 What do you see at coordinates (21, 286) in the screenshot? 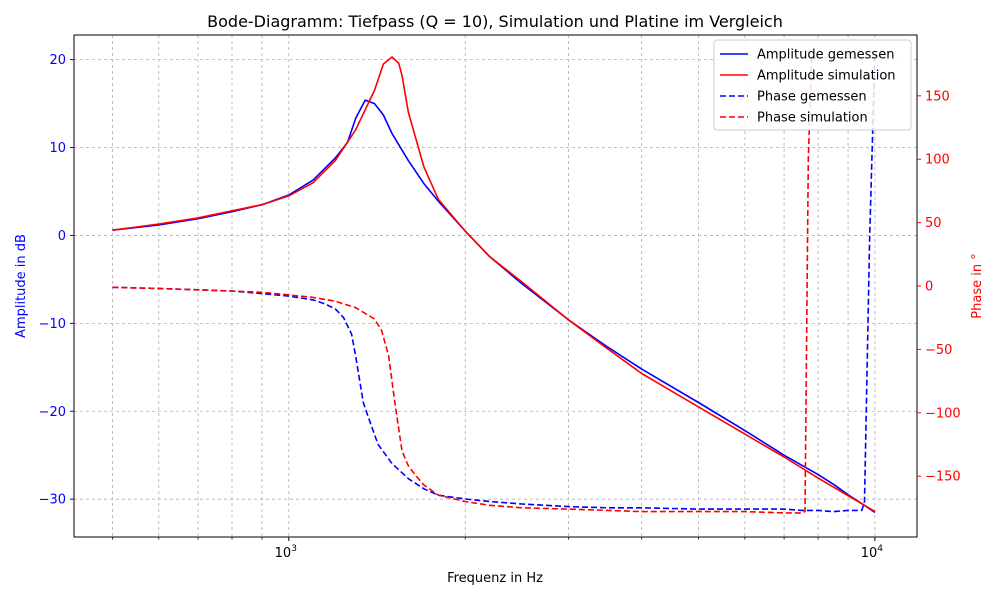
I see `y-left-axis-title: Amplitude in dB` at bounding box center [21, 286].